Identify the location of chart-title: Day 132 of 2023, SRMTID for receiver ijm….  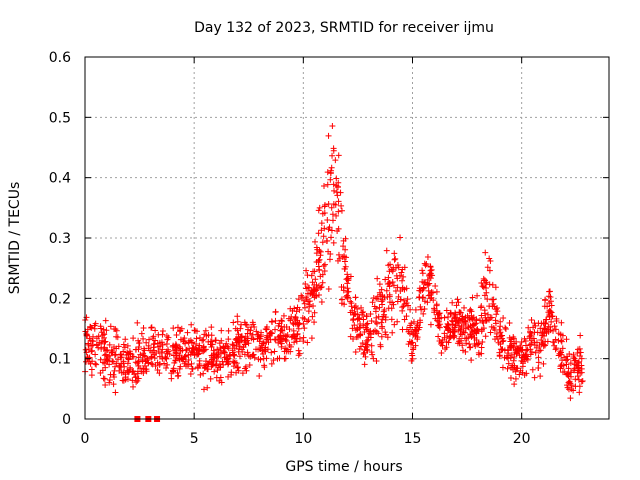
(344, 28).